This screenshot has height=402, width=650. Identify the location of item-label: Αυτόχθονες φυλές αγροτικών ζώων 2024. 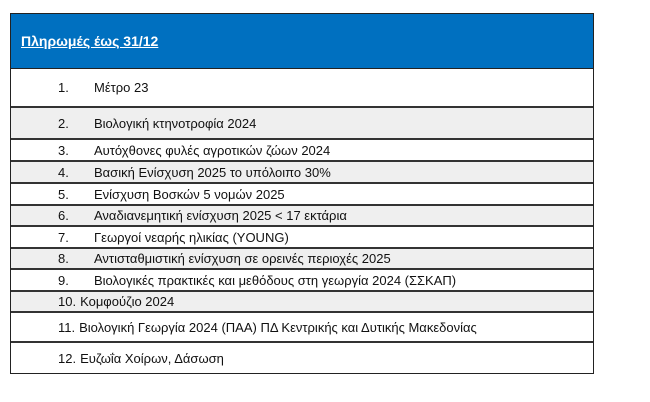
(212, 150).